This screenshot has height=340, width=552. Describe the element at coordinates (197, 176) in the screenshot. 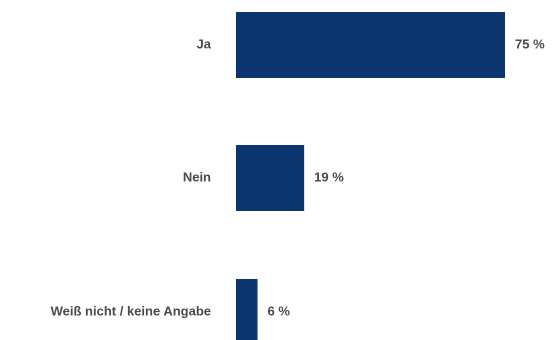

I see `category-label-1: Nein` at that location.